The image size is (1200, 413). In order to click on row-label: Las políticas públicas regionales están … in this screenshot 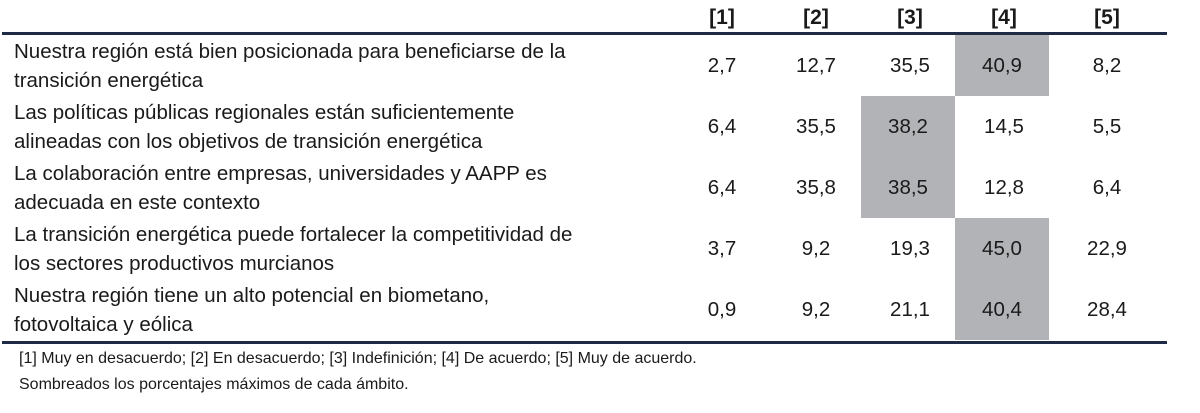, I will do `click(339, 127)`.